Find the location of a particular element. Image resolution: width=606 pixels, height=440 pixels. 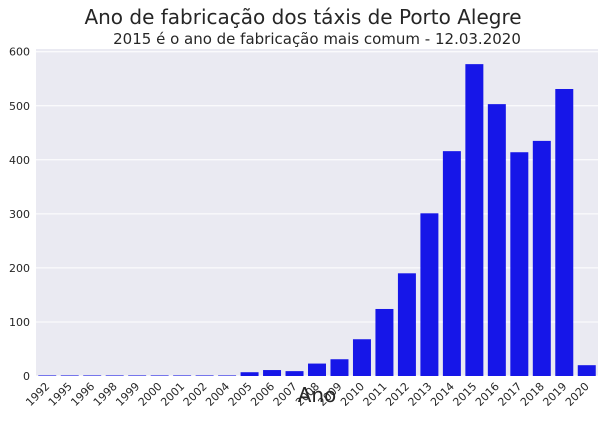

y-tick-labels: 0 100 200 300 400 500 600 is located at coordinates (19, 214).